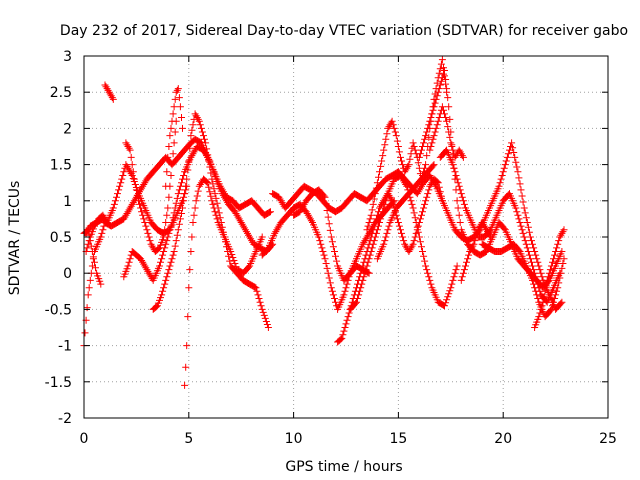  What do you see at coordinates (67, 274) in the screenshot?
I see `y-tick-label: 0` at bounding box center [67, 274].